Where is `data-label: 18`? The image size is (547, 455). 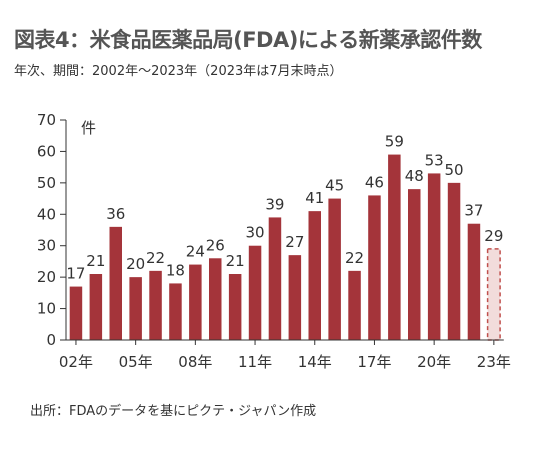 data-label: 18 is located at coordinates (175, 270).